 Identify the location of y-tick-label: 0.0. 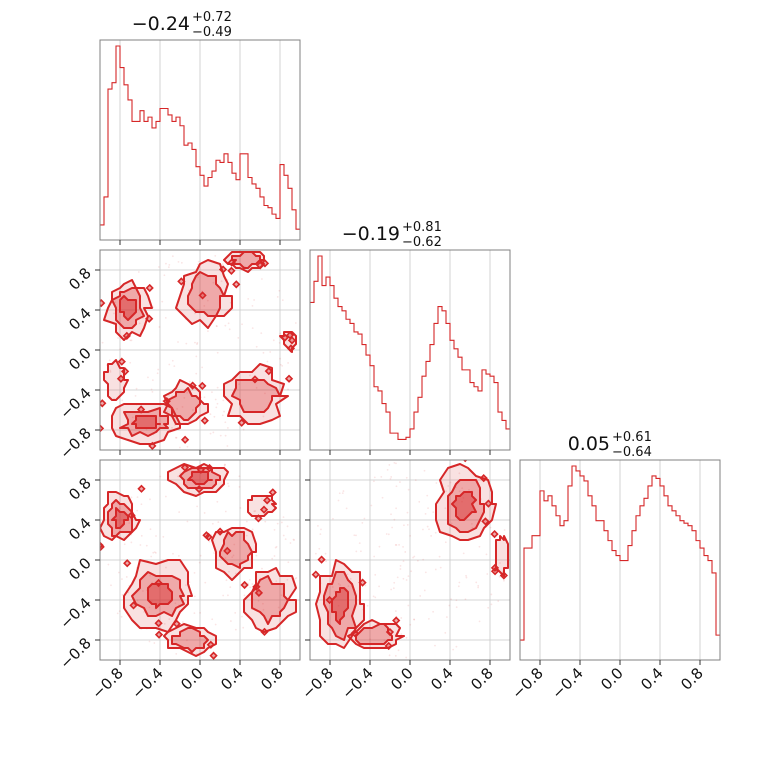
(80, 569).